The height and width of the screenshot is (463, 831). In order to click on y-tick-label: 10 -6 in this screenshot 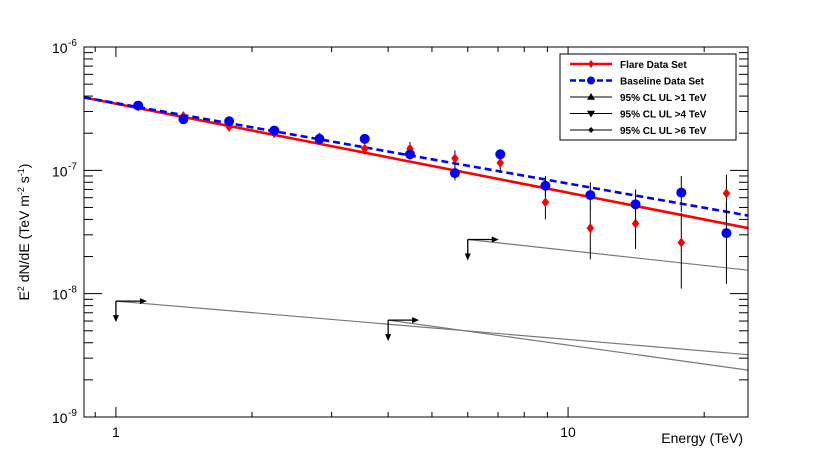, I will do `click(64, 47)`.